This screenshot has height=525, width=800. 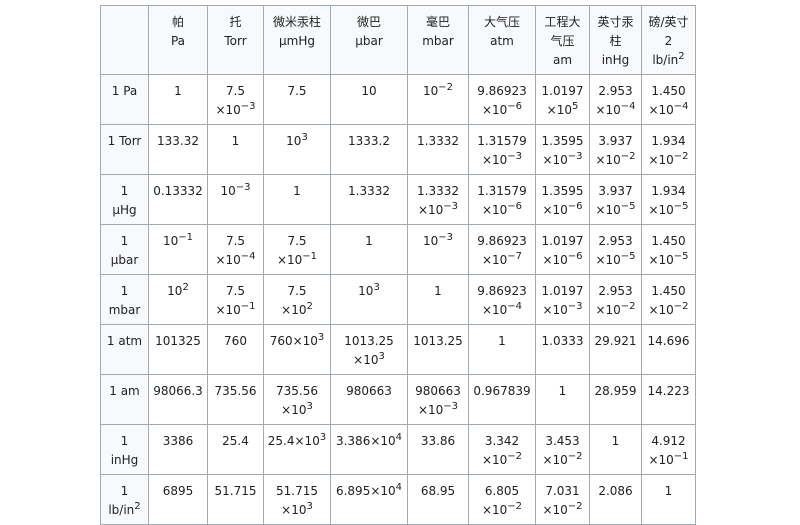 I want to click on cell-line: 10−3, so click(x=438, y=241).